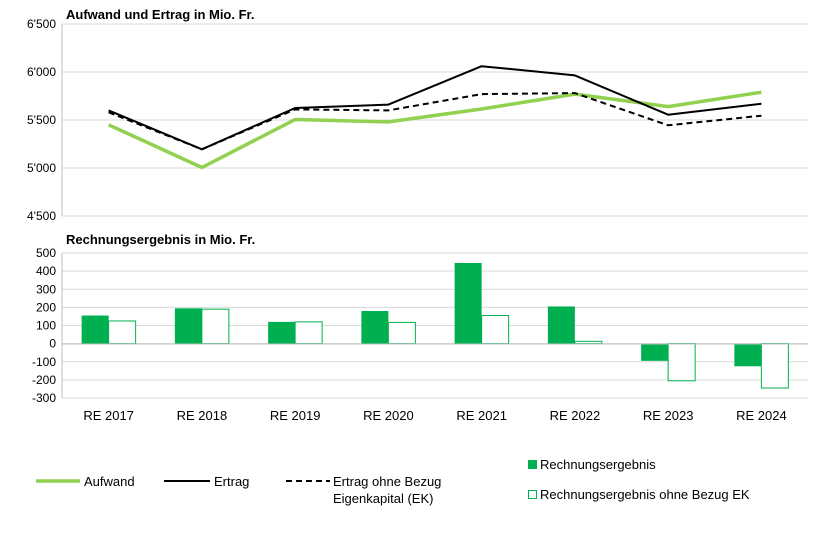  I want to click on line-chart-title: Aufwand und Ertrag in Mio. Fr., so click(160, 14).